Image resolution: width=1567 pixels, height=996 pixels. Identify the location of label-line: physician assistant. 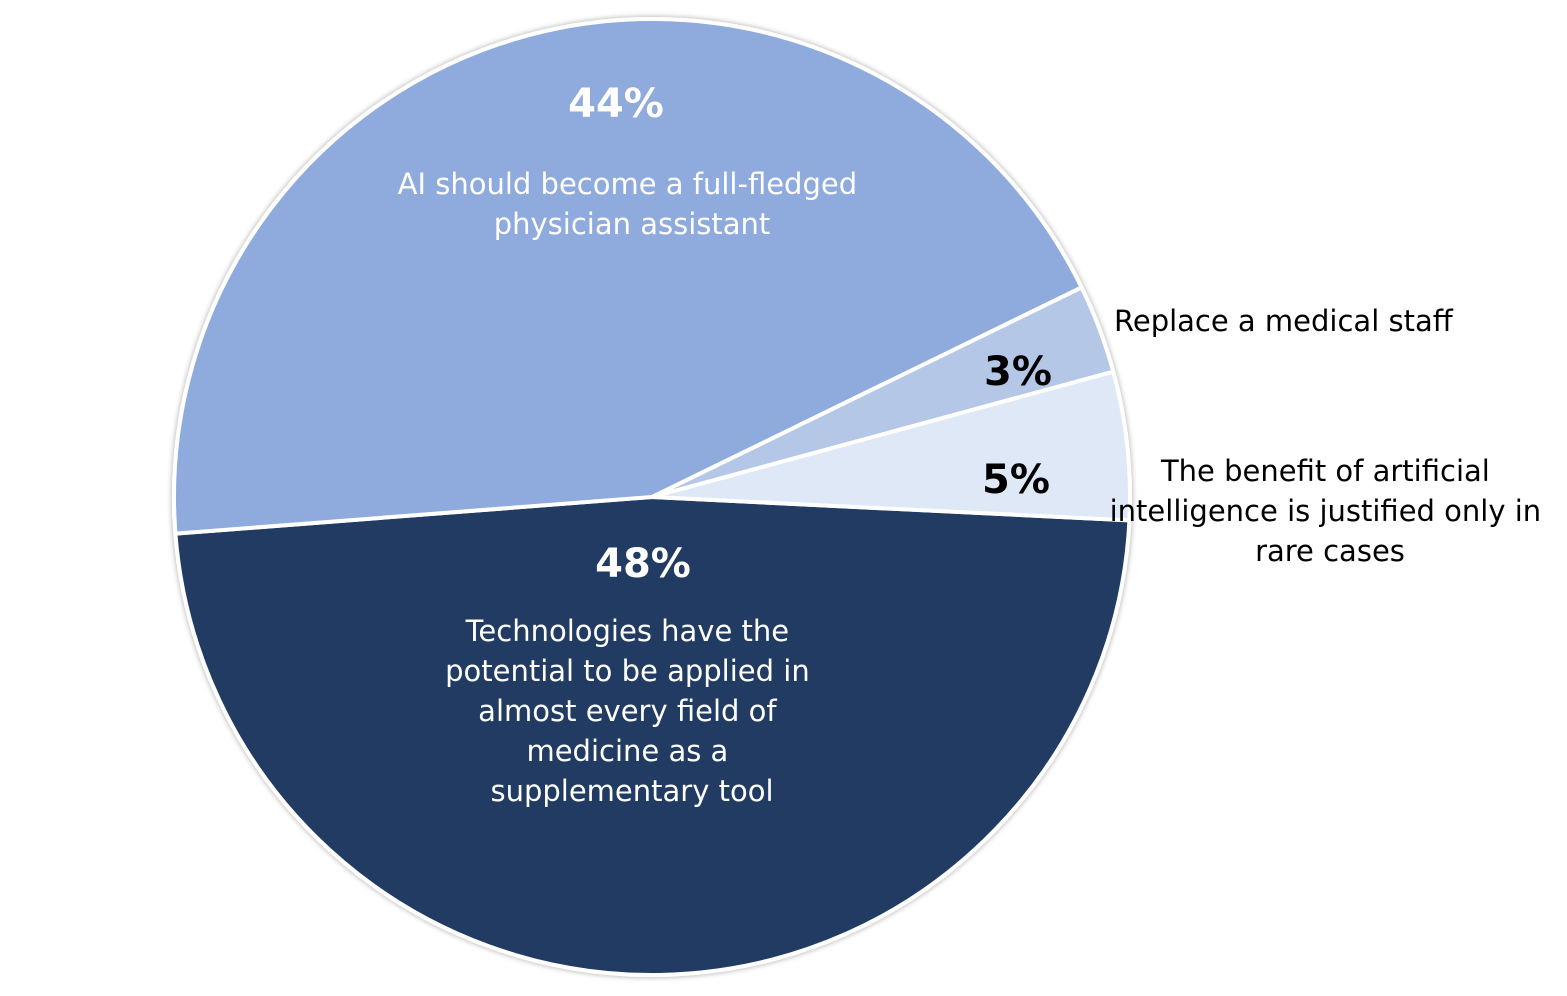
(632, 224).